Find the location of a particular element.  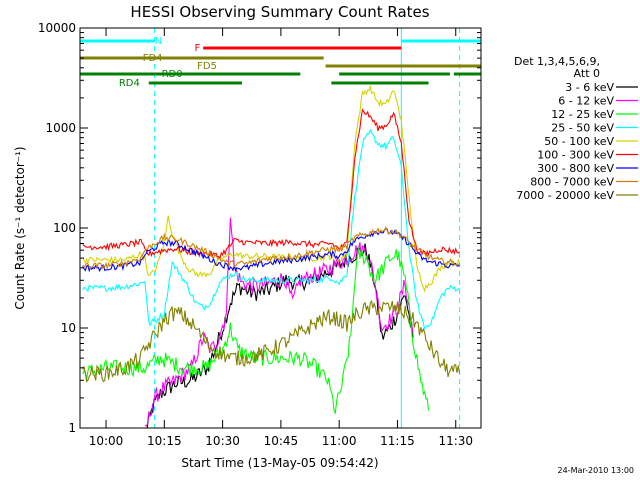

timestamp: 24-Mar-2010 13:00 is located at coordinates (596, 470).